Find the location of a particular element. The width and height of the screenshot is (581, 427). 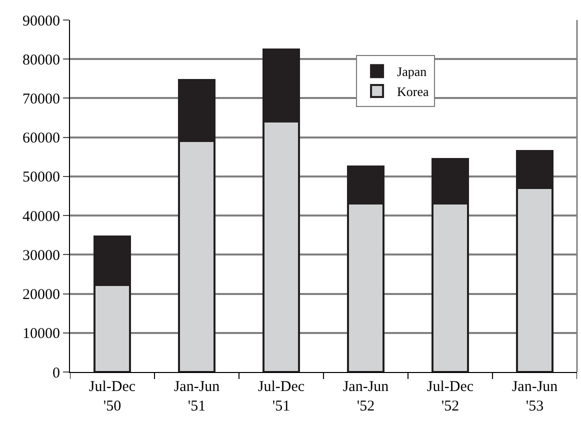

y-tick-label: 0 is located at coordinates (56, 373).